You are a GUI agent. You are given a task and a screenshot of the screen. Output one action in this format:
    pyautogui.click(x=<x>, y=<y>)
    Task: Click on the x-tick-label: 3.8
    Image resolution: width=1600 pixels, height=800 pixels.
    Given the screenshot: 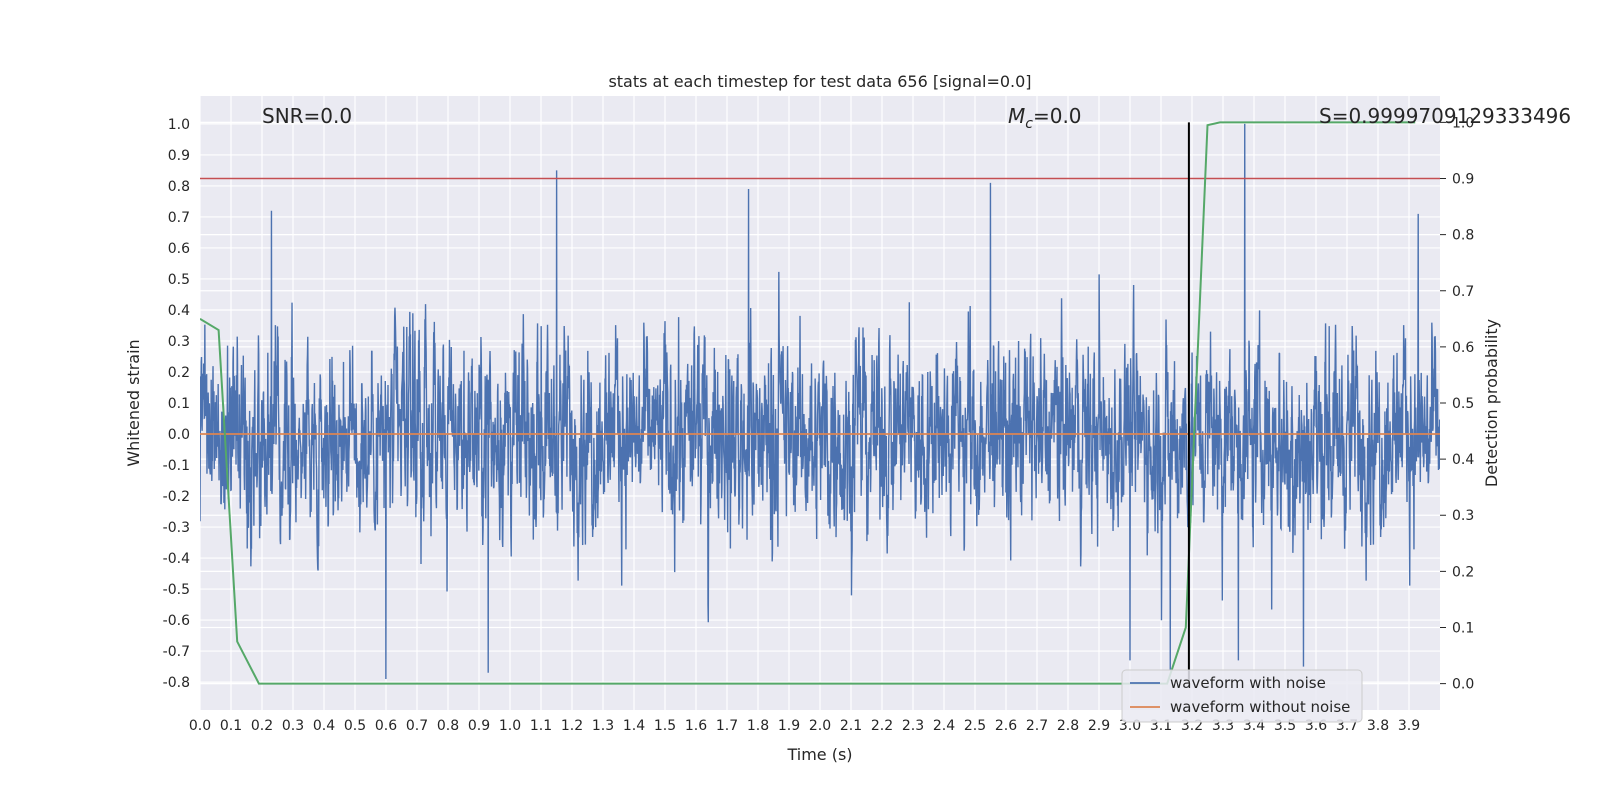 What is the action you would take?
    pyautogui.click(x=1378, y=726)
    